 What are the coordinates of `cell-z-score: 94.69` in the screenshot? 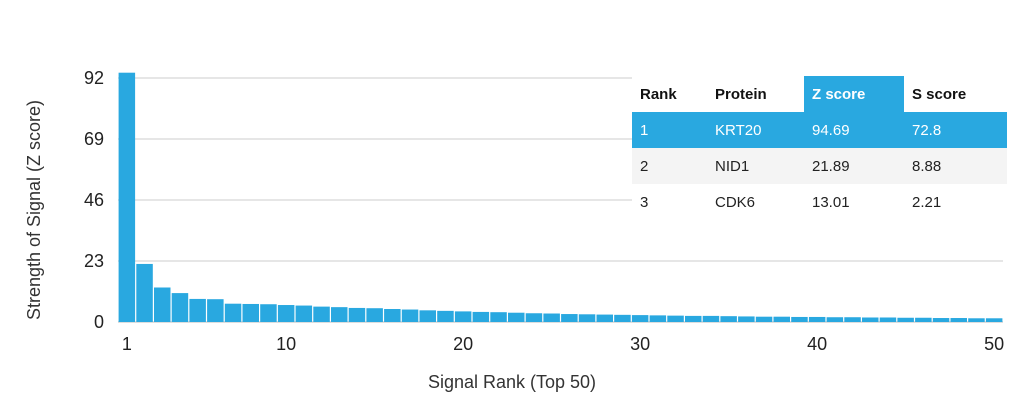 It's located at (854, 130).